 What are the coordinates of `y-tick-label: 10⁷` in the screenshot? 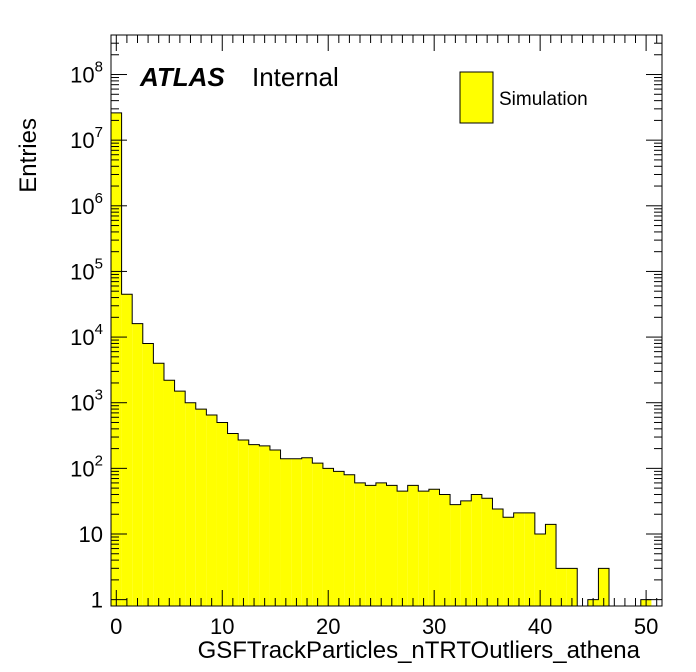 It's located at (86, 138).